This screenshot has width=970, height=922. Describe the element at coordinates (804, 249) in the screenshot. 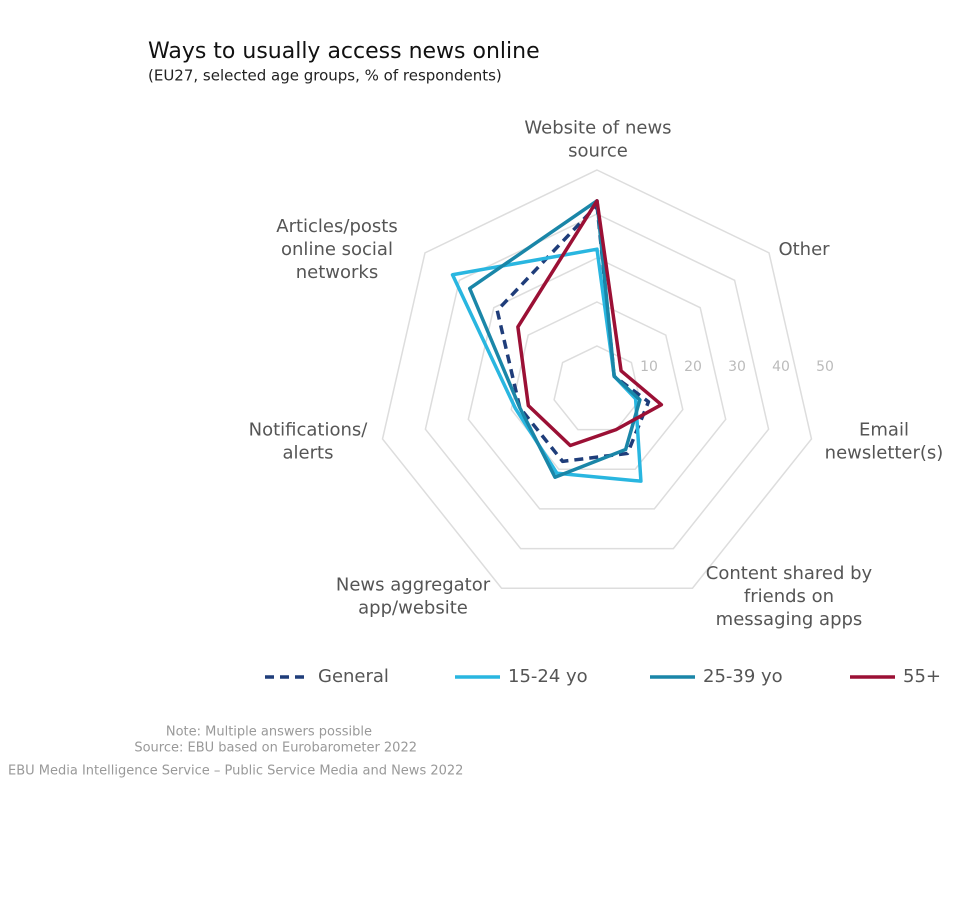

I see `axis-label: Other` at that location.